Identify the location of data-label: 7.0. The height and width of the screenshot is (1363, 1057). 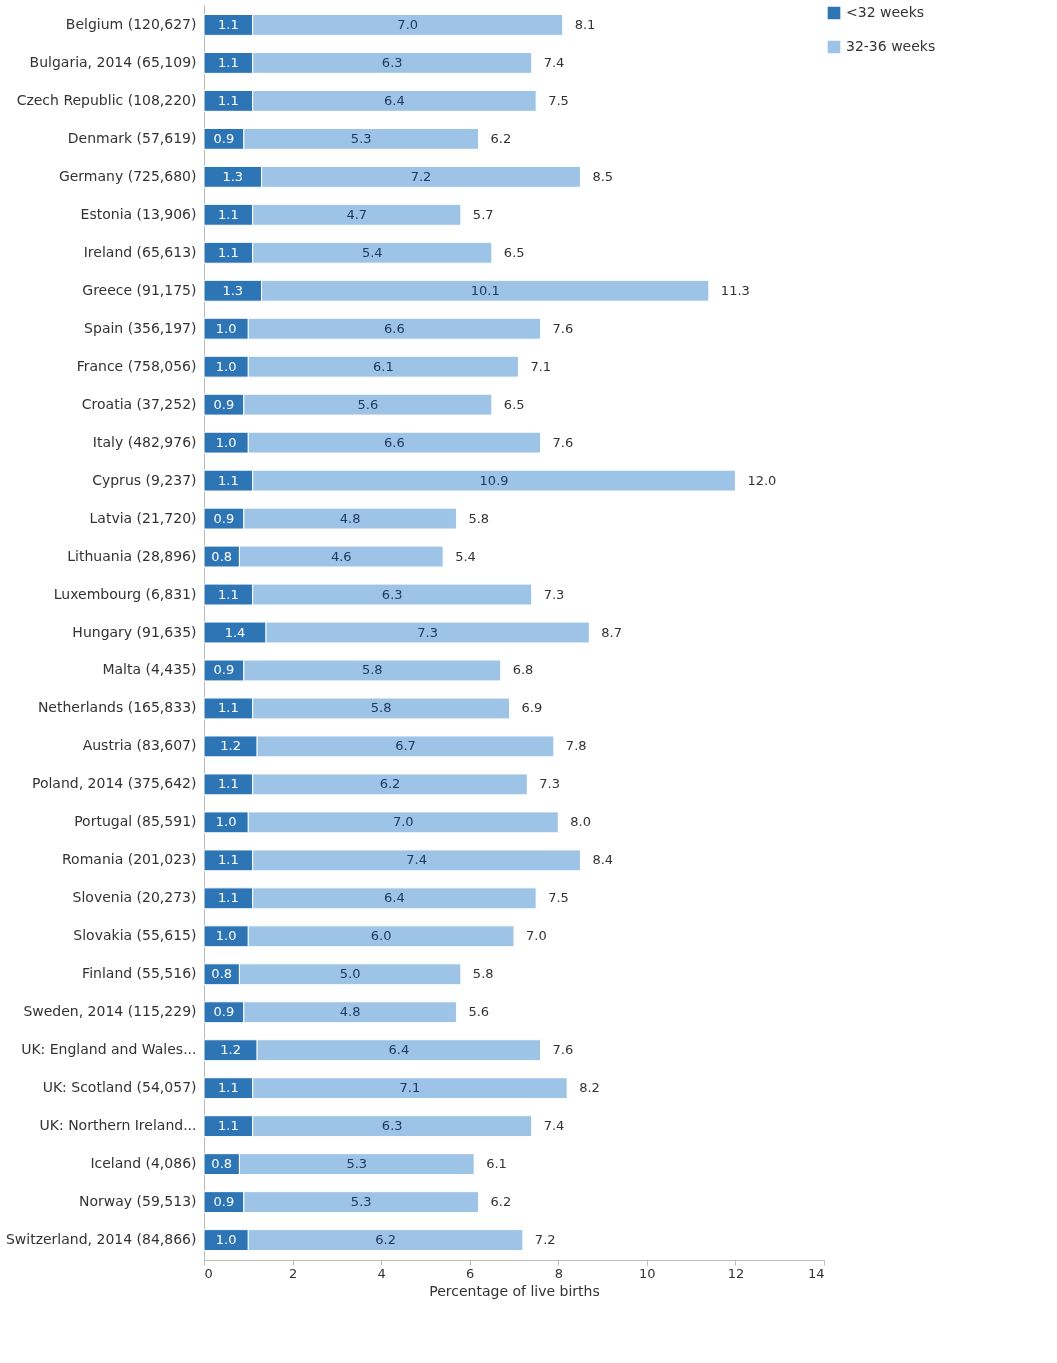
(403, 822).